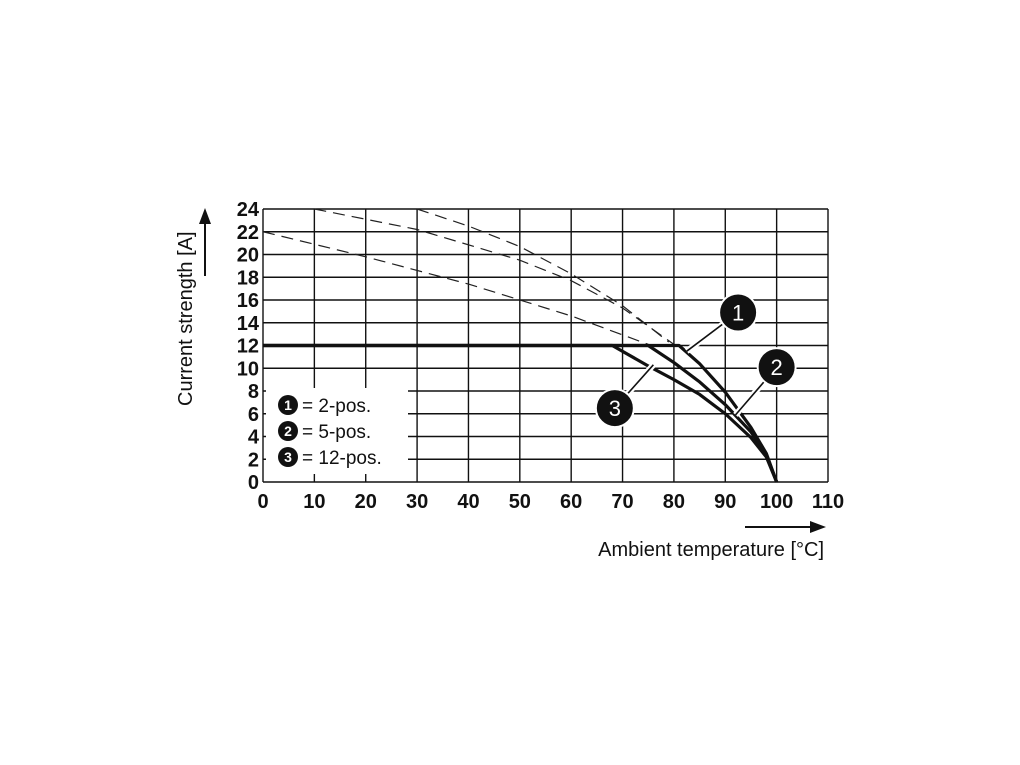  What do you see at coordinates (520, 502) in the screenshot?
I see `x-tick-label: 50` at bounding box center [520, 502].